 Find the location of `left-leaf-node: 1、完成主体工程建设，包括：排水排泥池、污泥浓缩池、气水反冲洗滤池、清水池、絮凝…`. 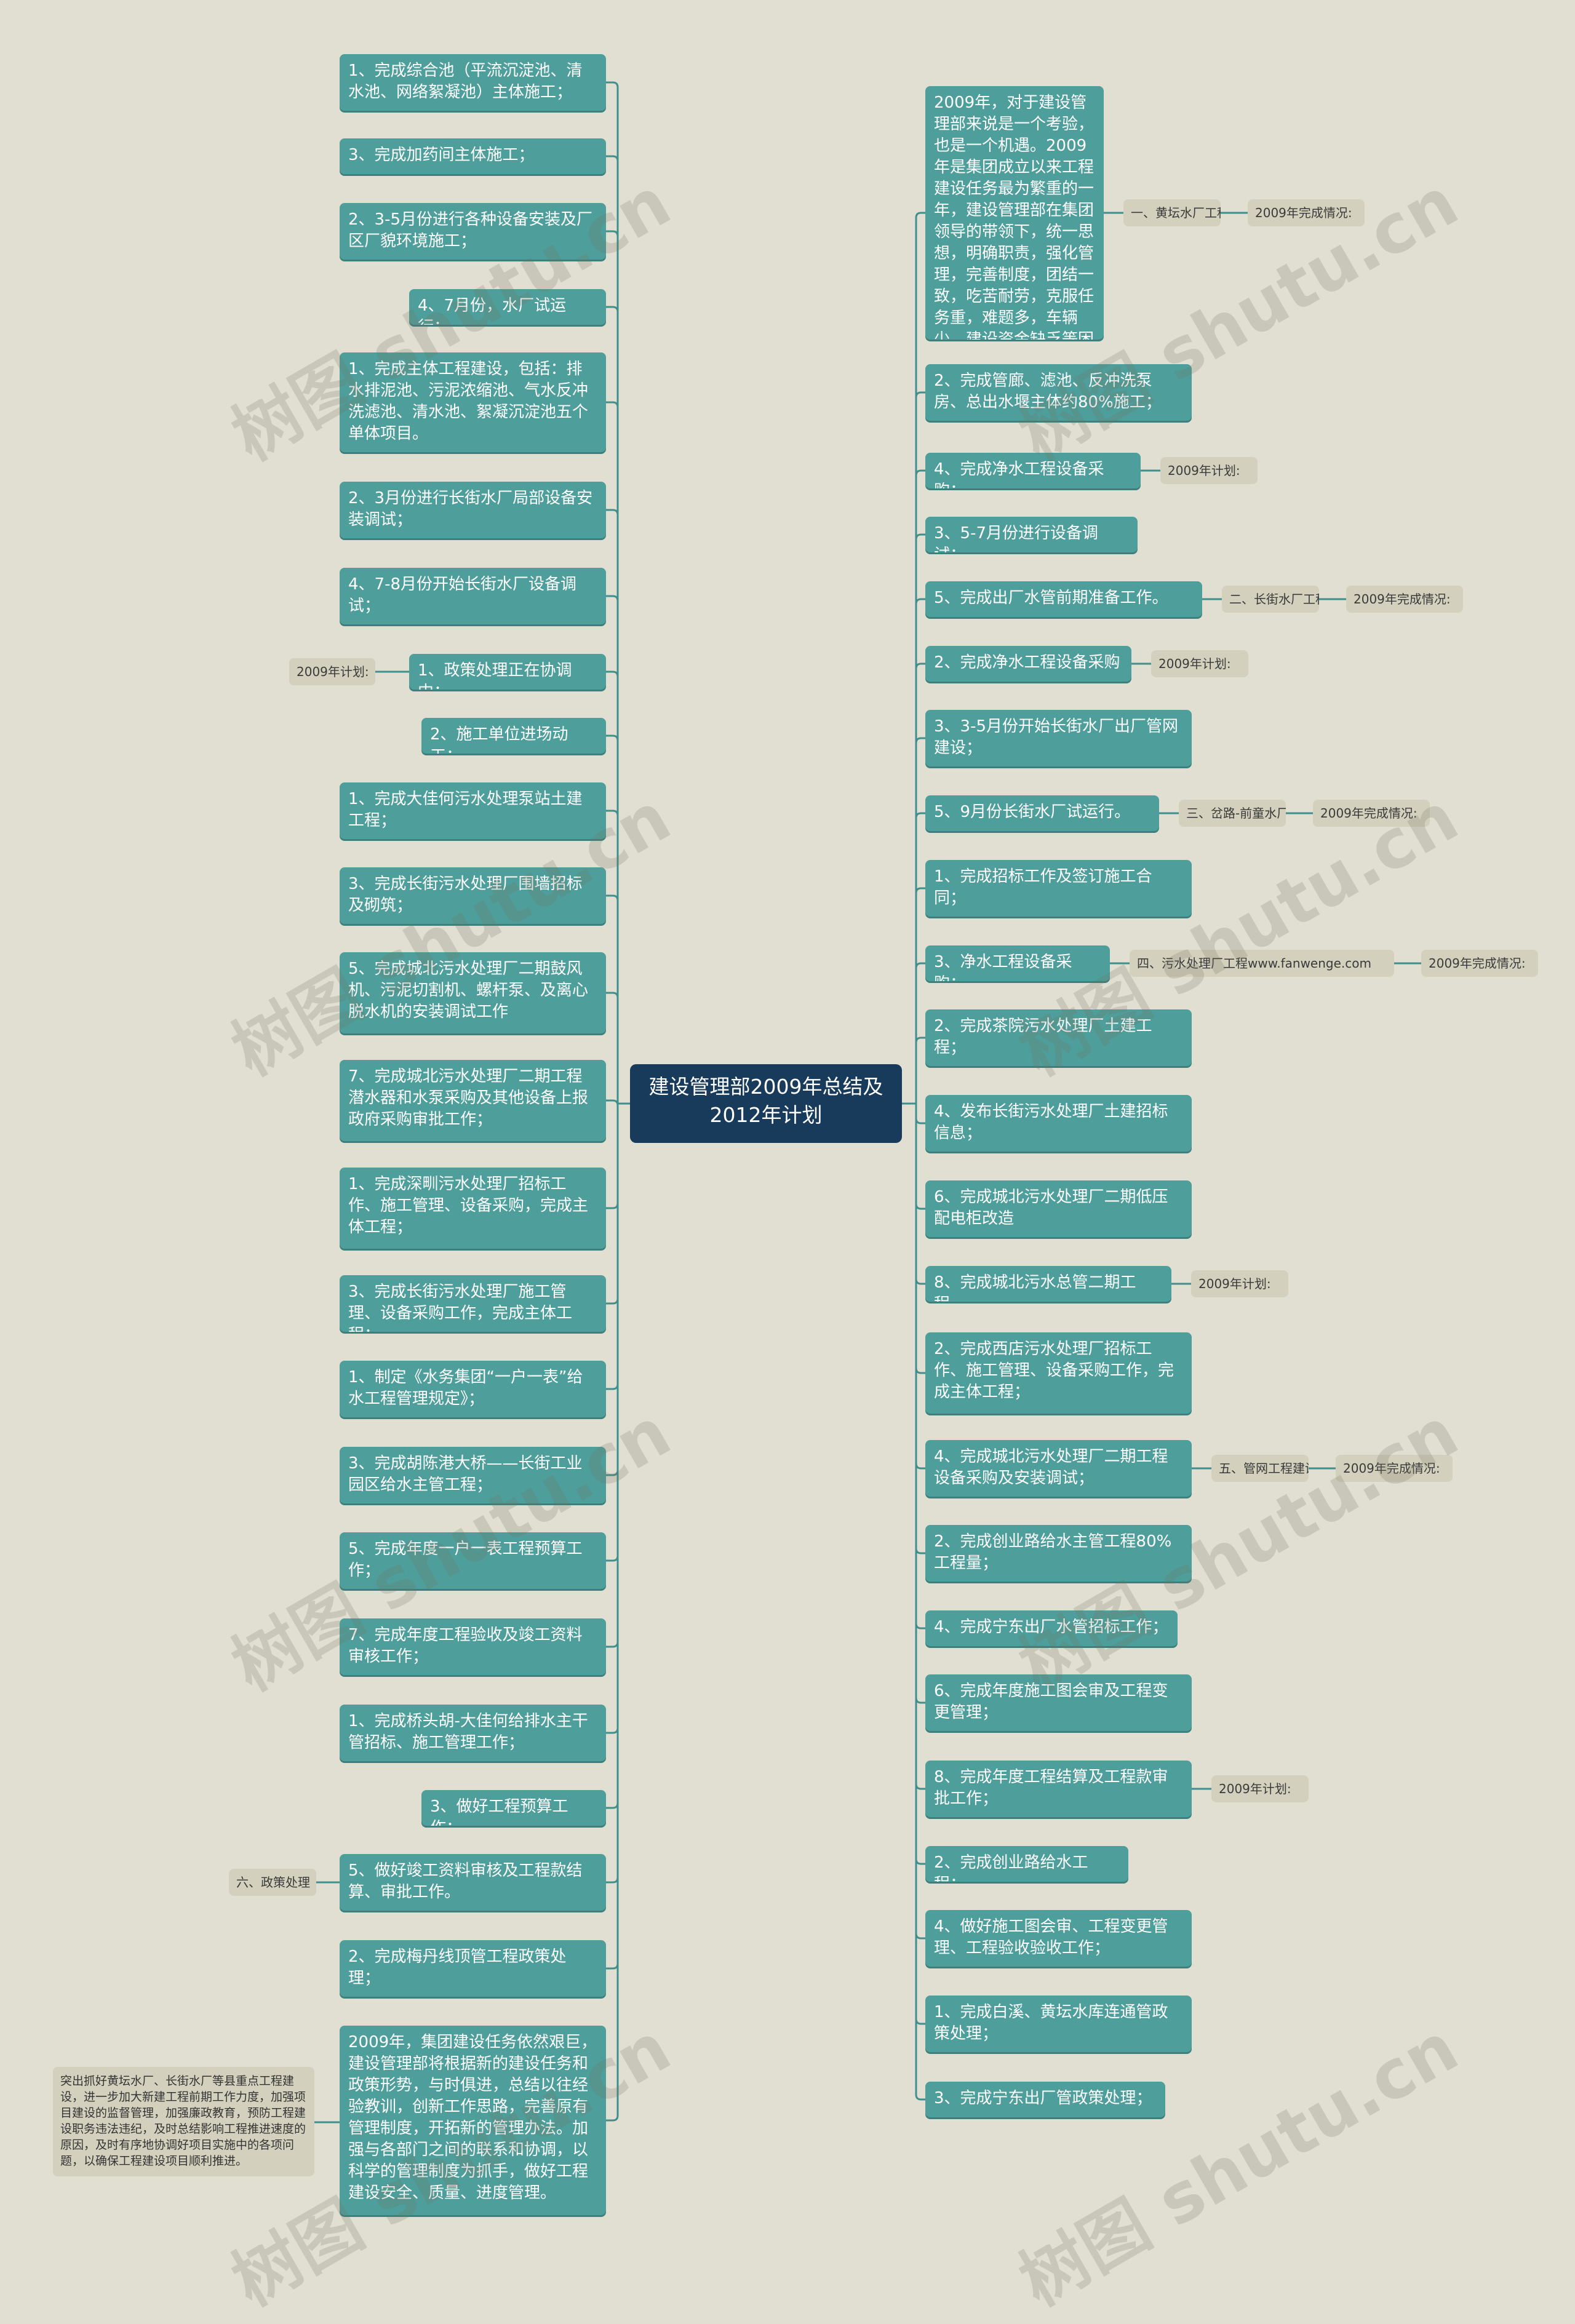

left-leaf-node: 1、完成主体工程建设，包括：排水排泥池、污泥浓缩池、气水反冲洗滤池、清水池、絮凝… is located at coordinates (473, 402).